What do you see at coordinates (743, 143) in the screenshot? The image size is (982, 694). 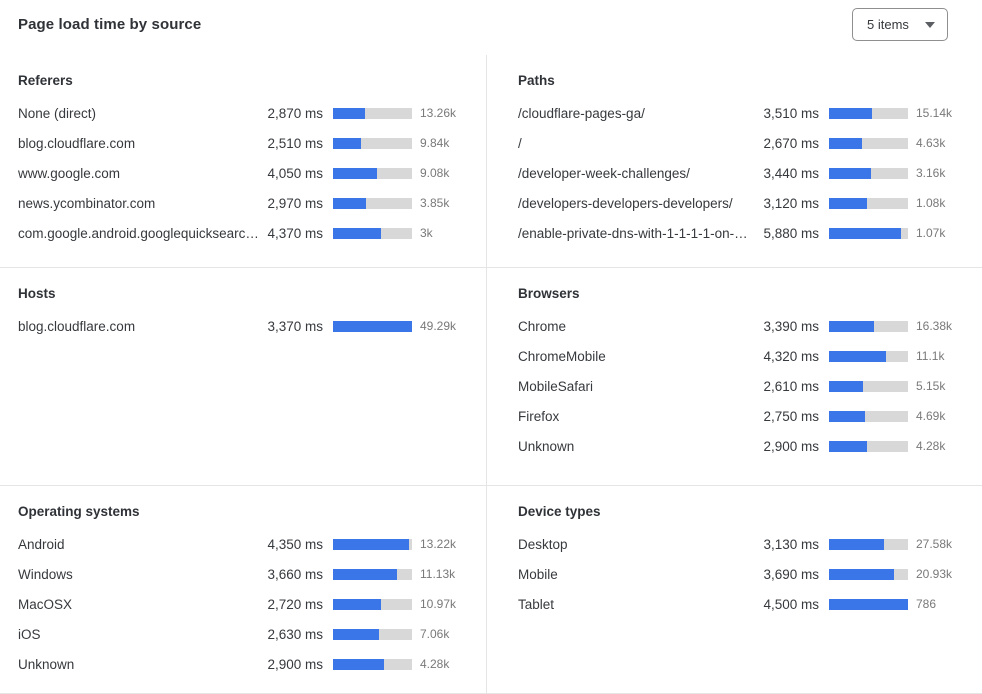 I see `breakdown-row: / 2,670 ms 4.63k` at bounding box center [743, 143].